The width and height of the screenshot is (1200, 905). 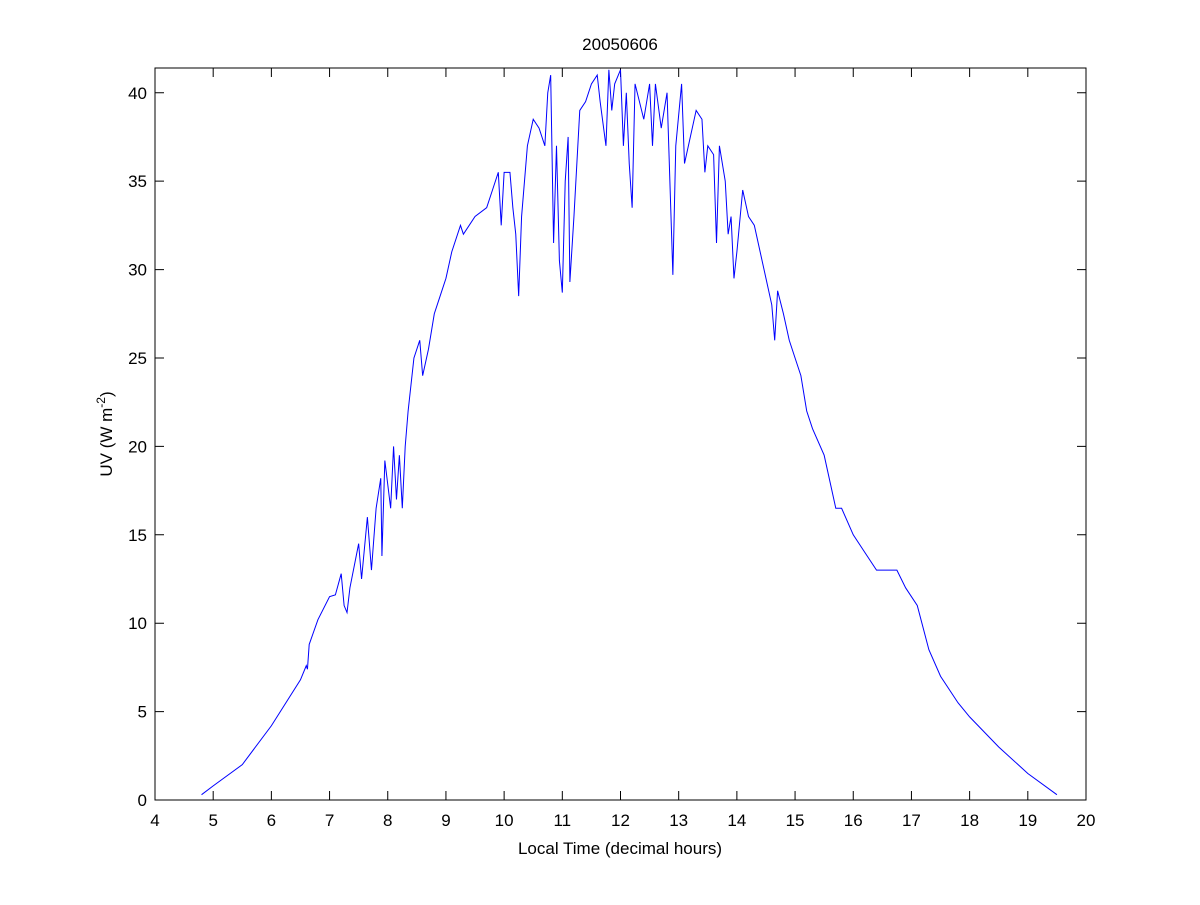 What do you see at coordinates (562, 820) in the screenshot?
I see `x-tick-label: 11` at bounding box center [562, 820].